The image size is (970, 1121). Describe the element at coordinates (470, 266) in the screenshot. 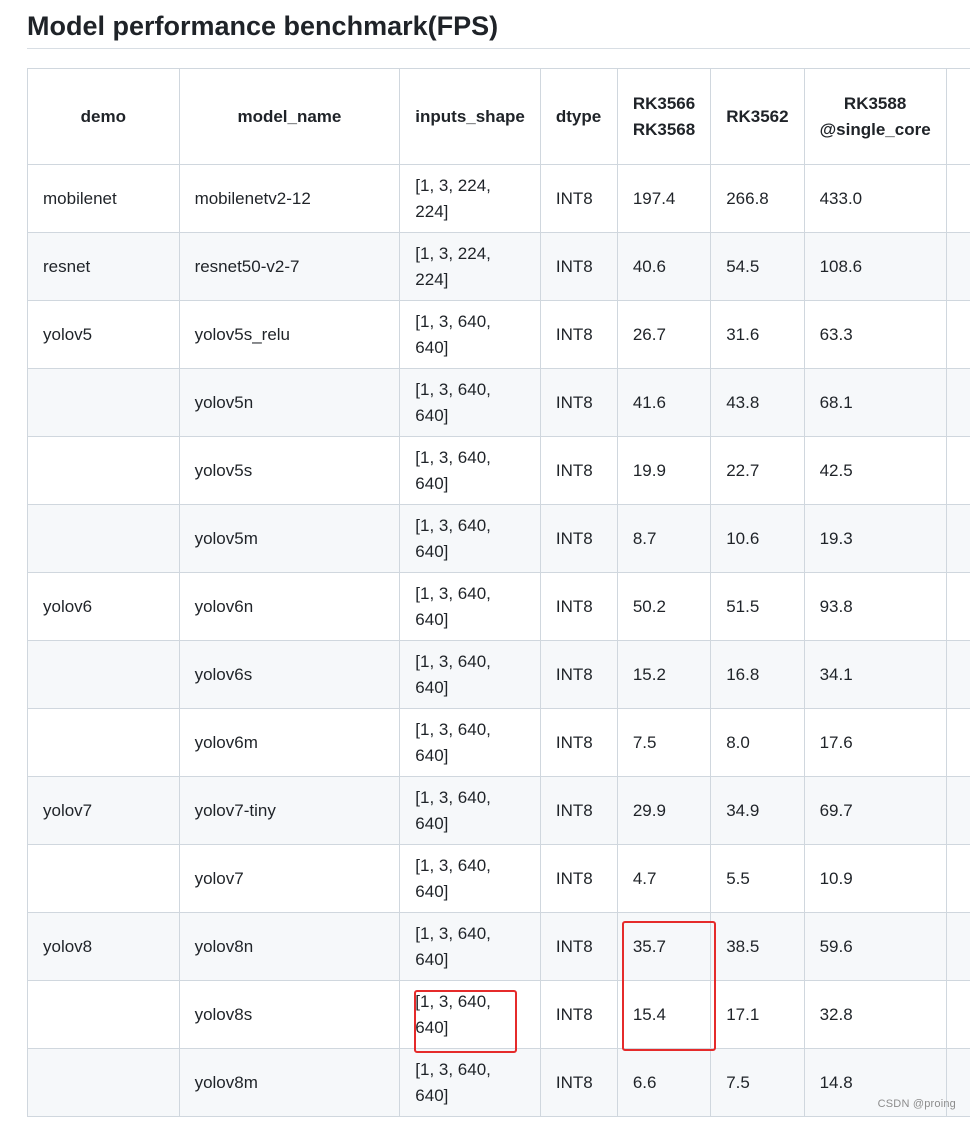

I see `cell-inputs-shape: [1, 3, 224, 224]` at that location.